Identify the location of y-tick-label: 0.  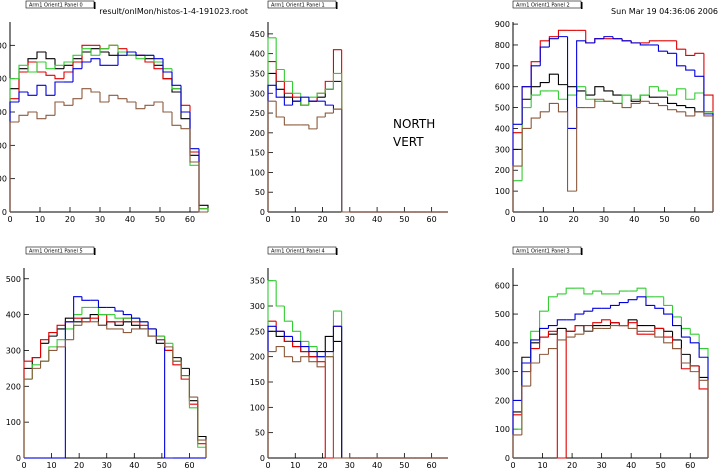
(507, 212).